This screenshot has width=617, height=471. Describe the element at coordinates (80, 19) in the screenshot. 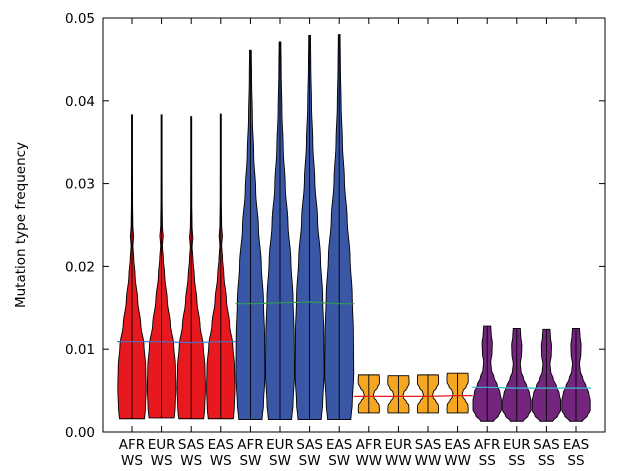

I see `y-tick-label: 0.05` at that location.